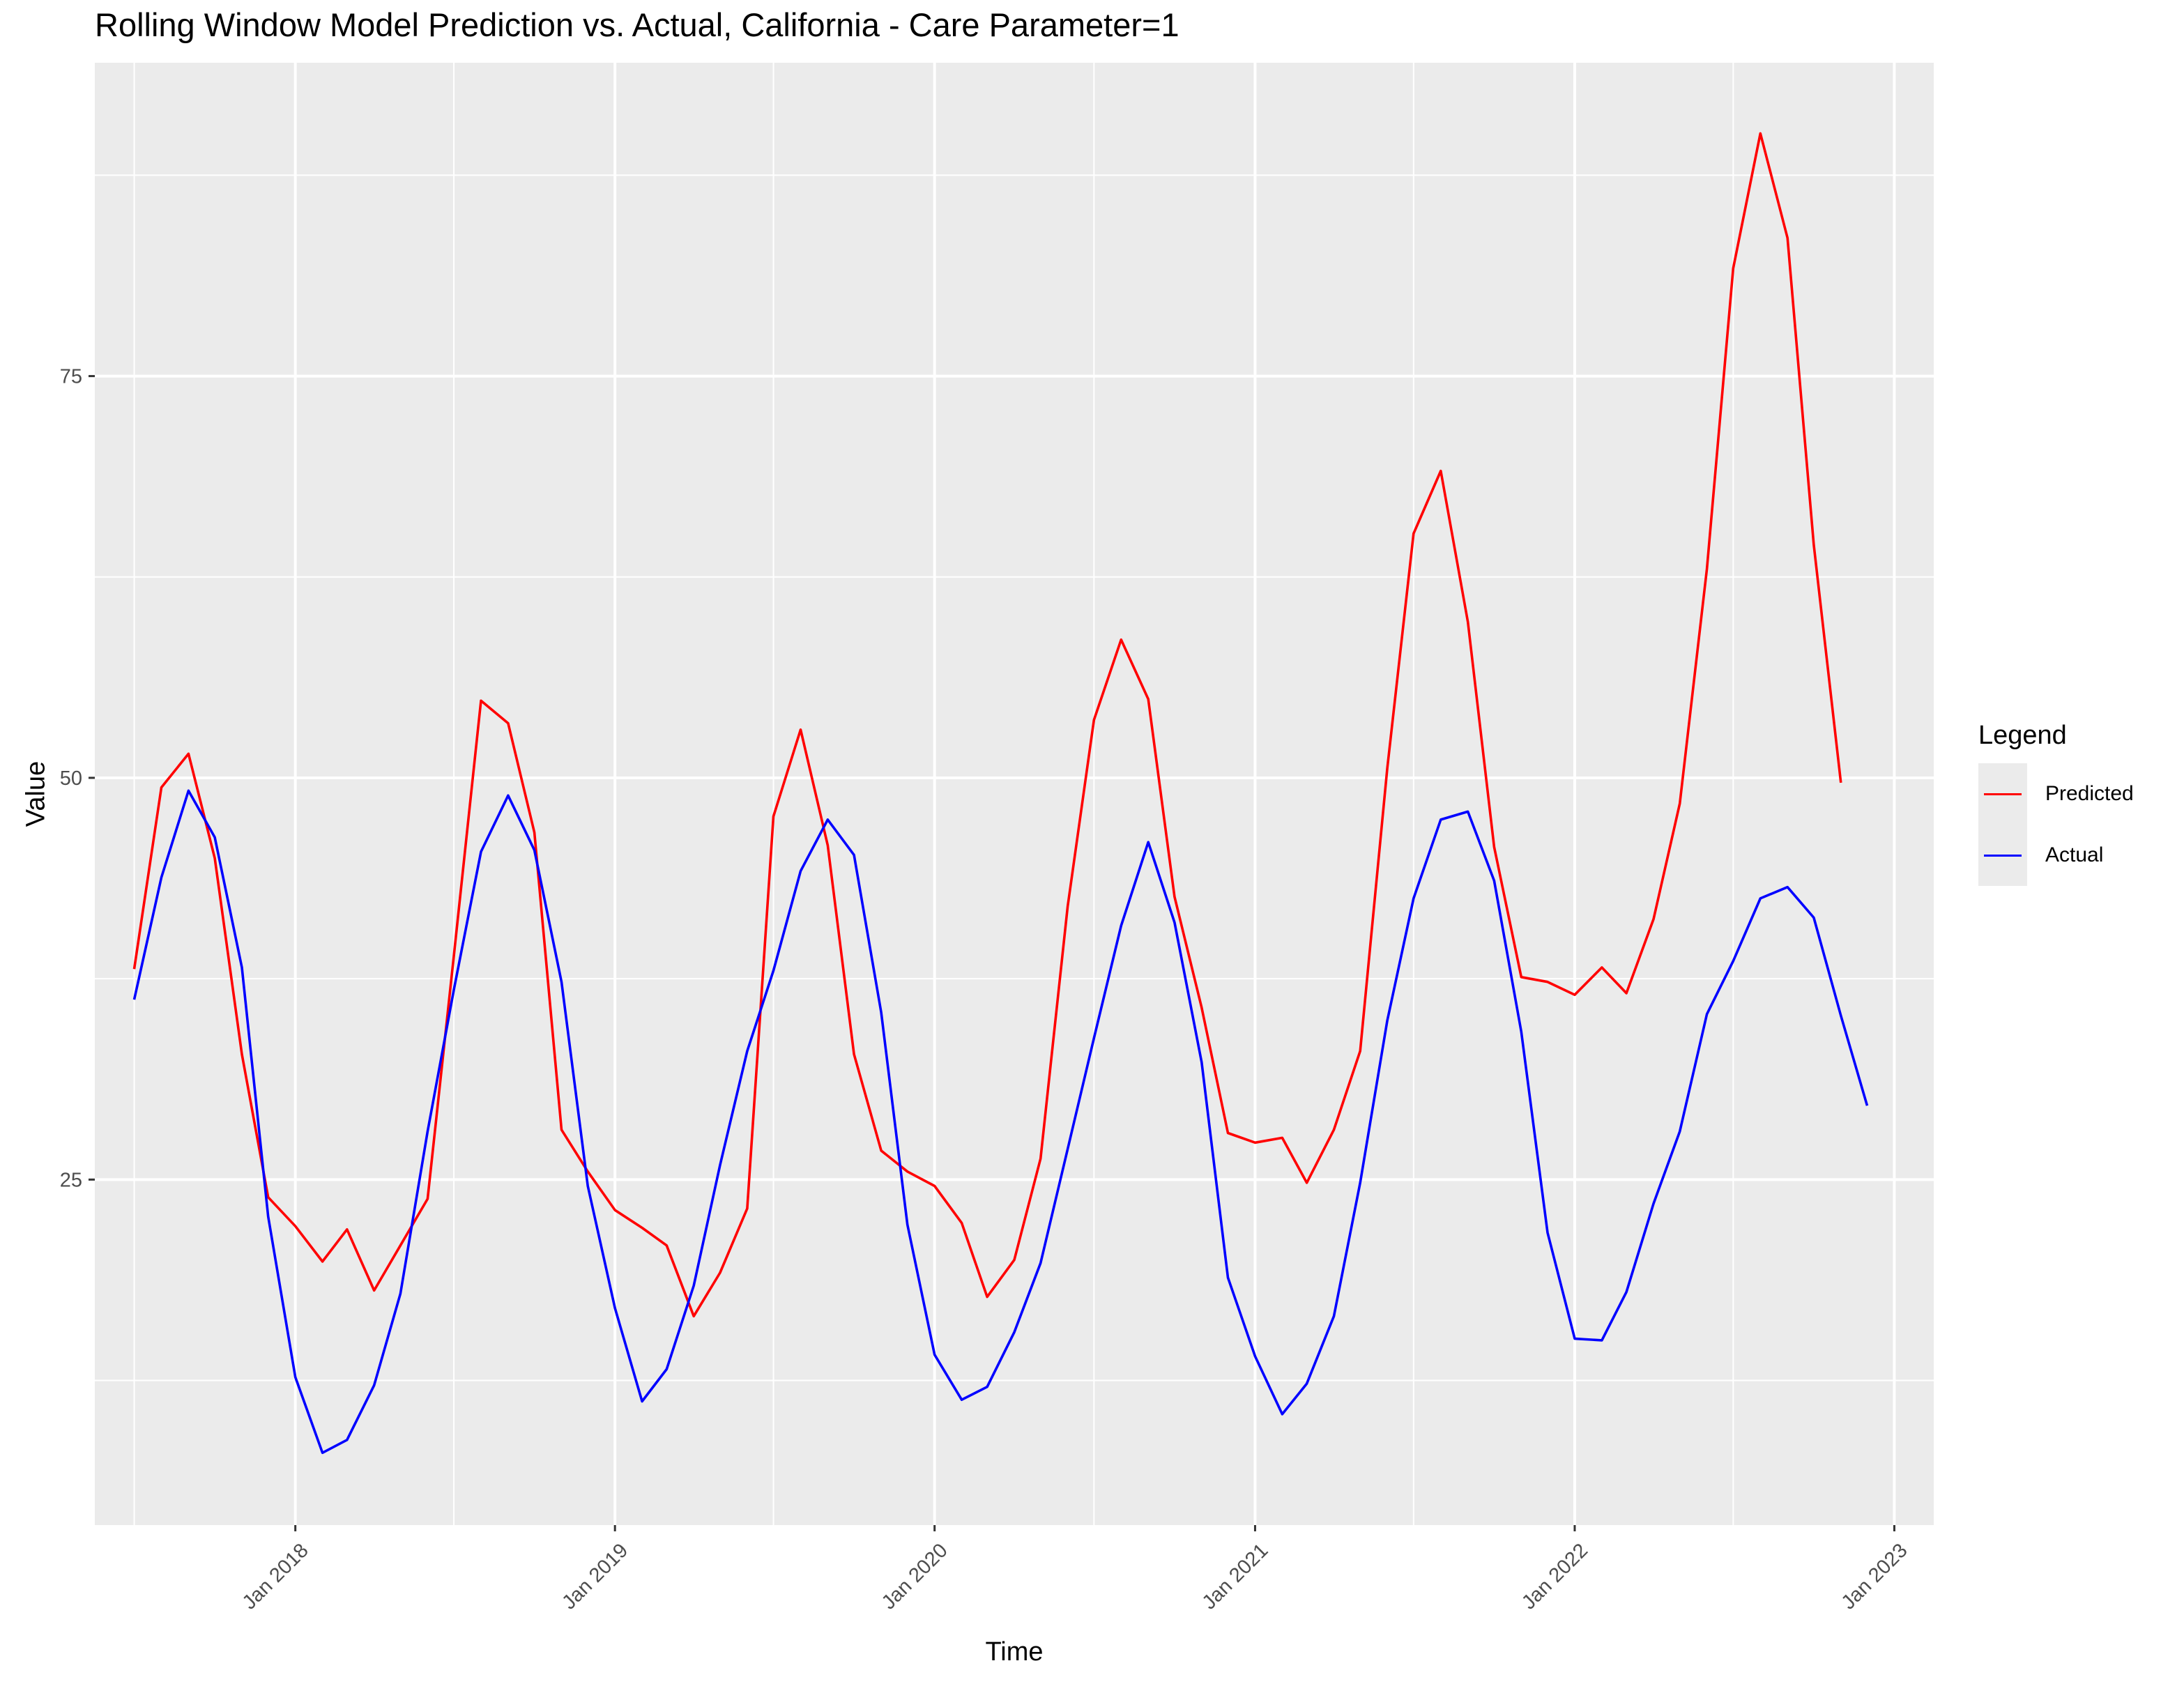 The width and height of the screenshot is (2184, 1684). I want to click on legend-item-actual: Actual, so click(2056, 855).